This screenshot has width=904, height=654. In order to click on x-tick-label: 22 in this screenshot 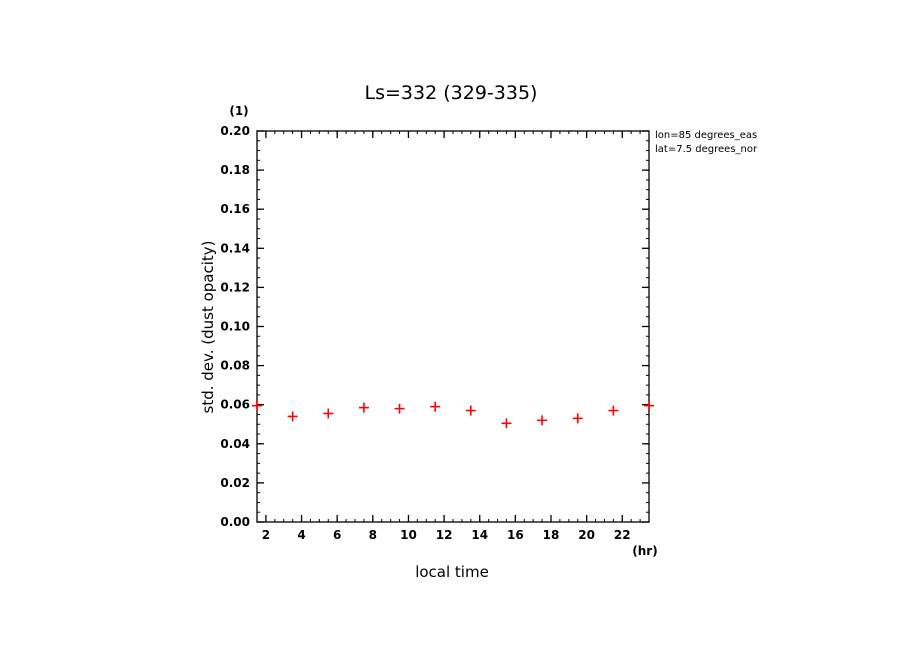, I will do `click(622, 535)`.